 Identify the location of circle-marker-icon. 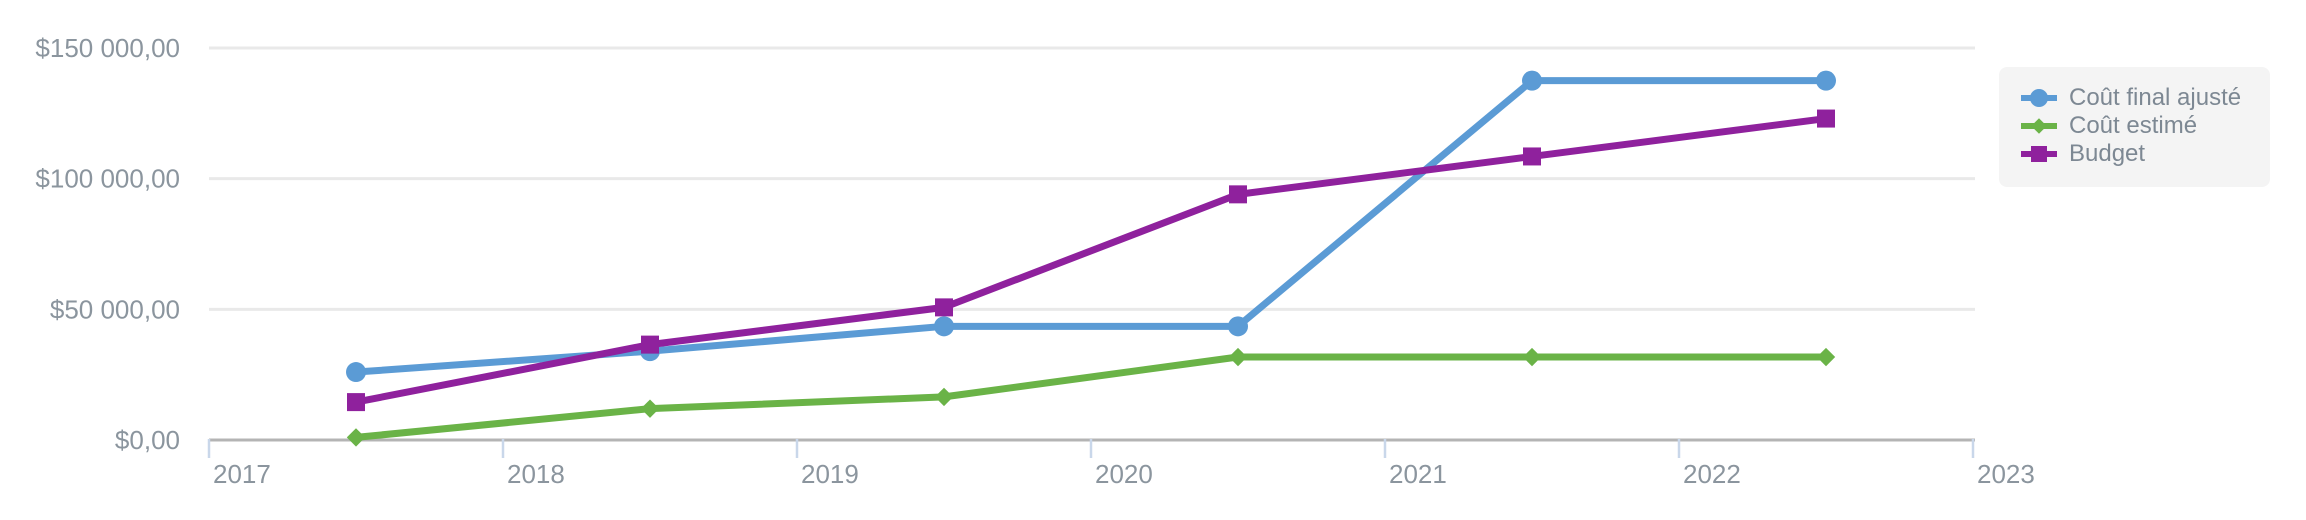
(2039, 98).